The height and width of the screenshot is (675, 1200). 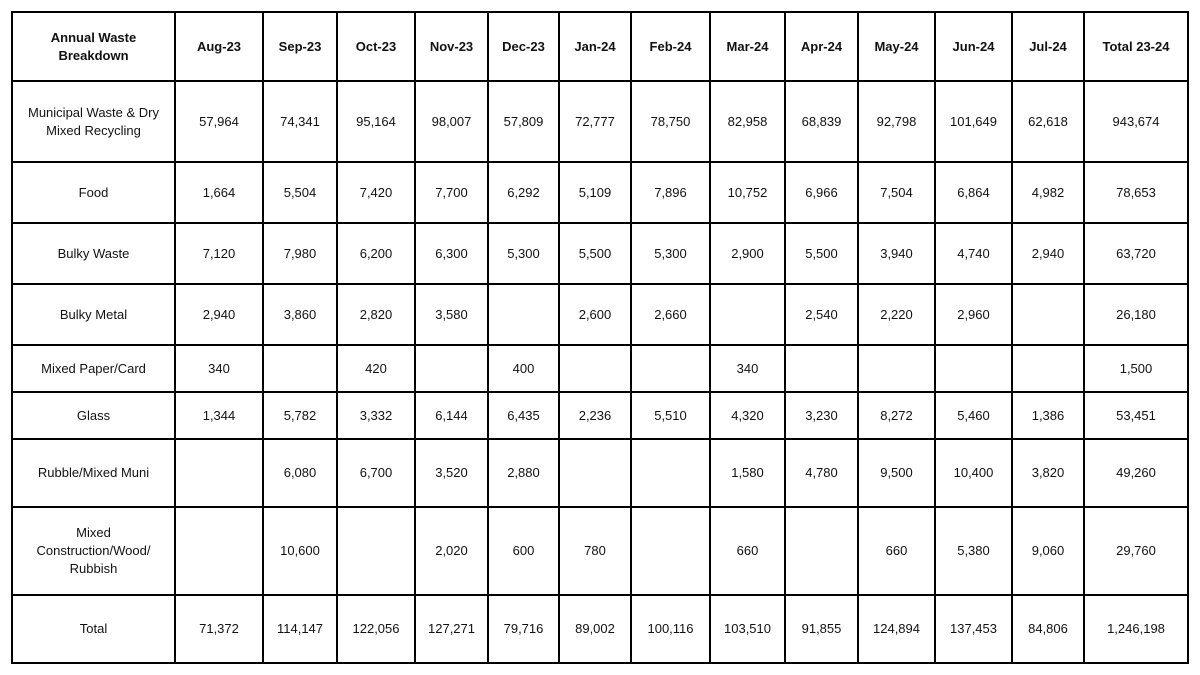 I want to click on table-cell: 91,855, so click(x=821, y=629).